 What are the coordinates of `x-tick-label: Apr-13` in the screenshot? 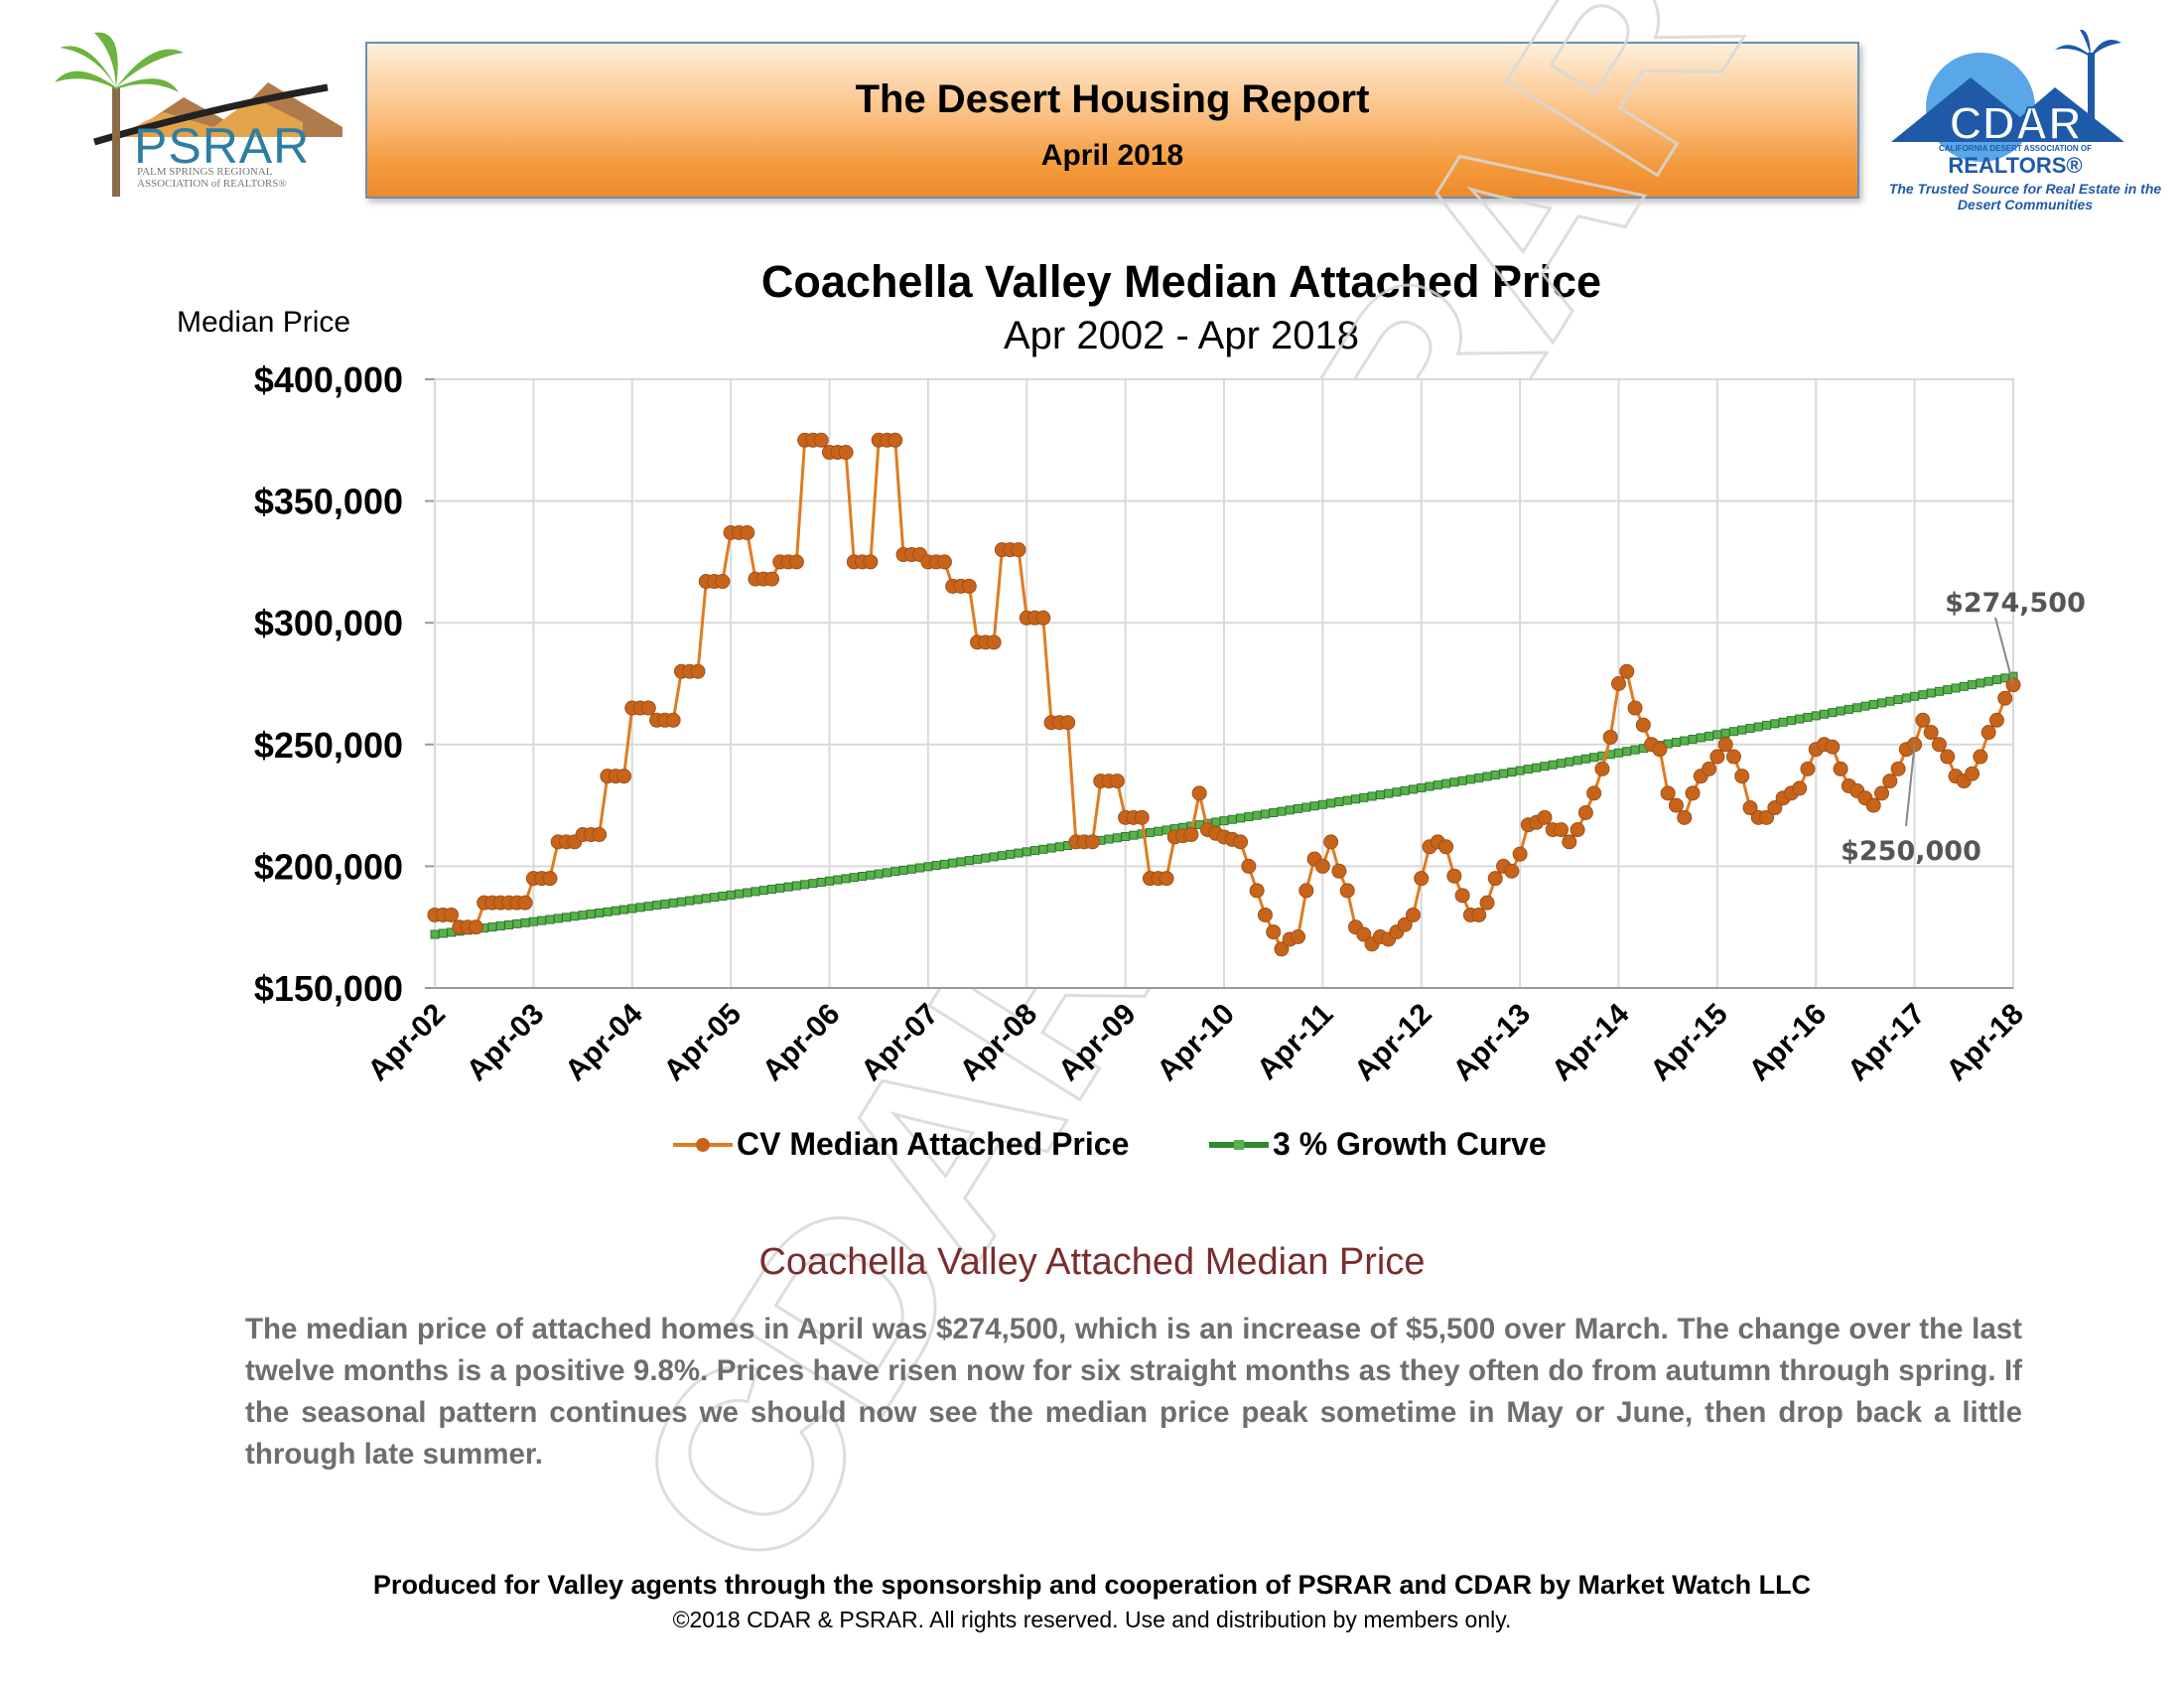 It's located at (1492, 1043).